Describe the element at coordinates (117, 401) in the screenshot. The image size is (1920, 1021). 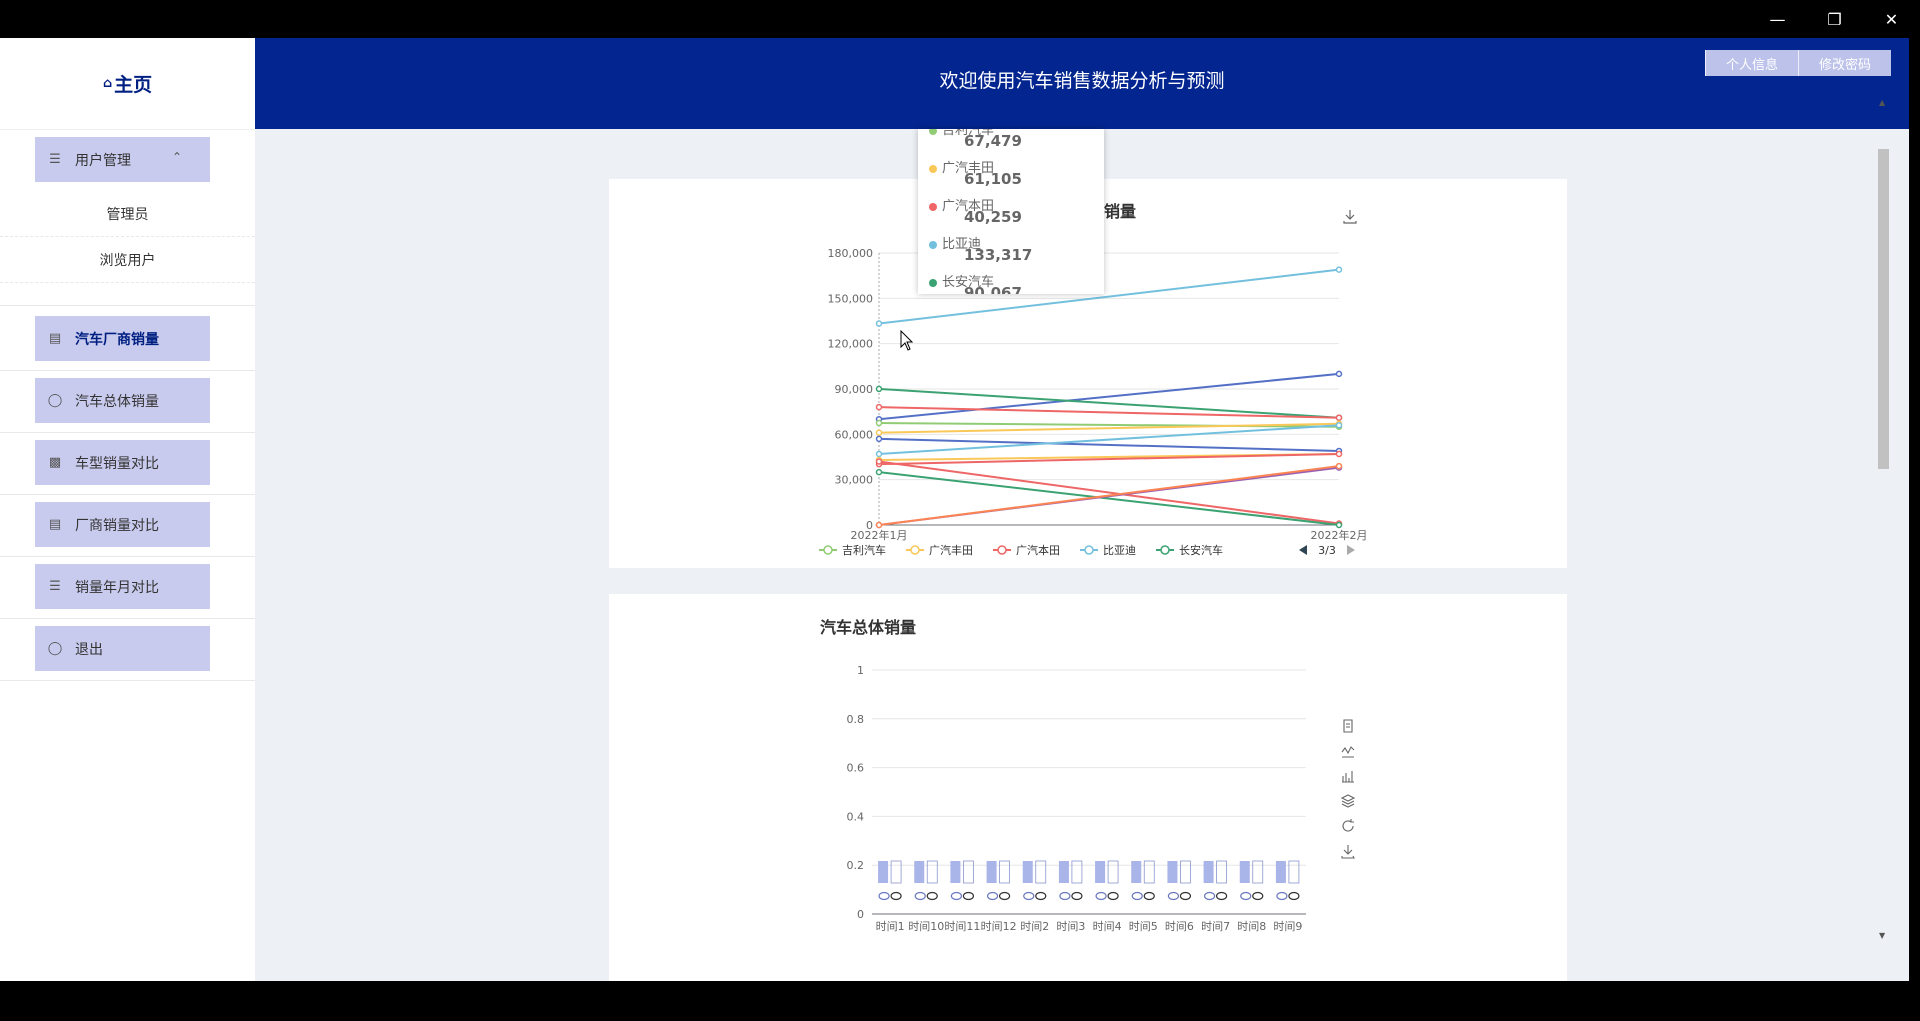
I see `menu-total-sales-label: 汽车总体销量` at that location.